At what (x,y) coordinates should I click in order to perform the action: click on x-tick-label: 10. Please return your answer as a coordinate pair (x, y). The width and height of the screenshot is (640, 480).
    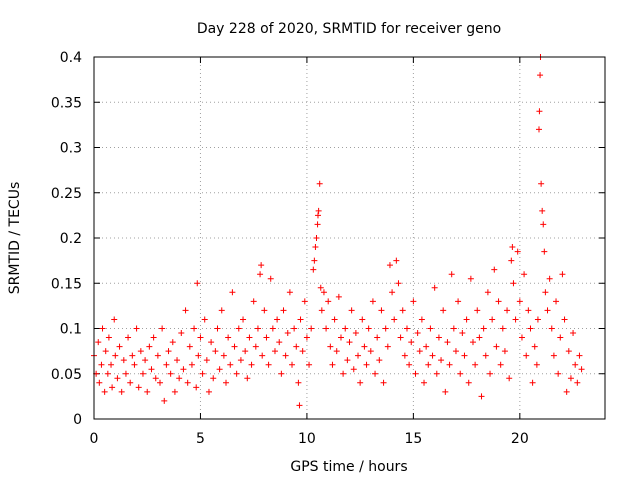
    Looking at the image, I should click on (307, 439).